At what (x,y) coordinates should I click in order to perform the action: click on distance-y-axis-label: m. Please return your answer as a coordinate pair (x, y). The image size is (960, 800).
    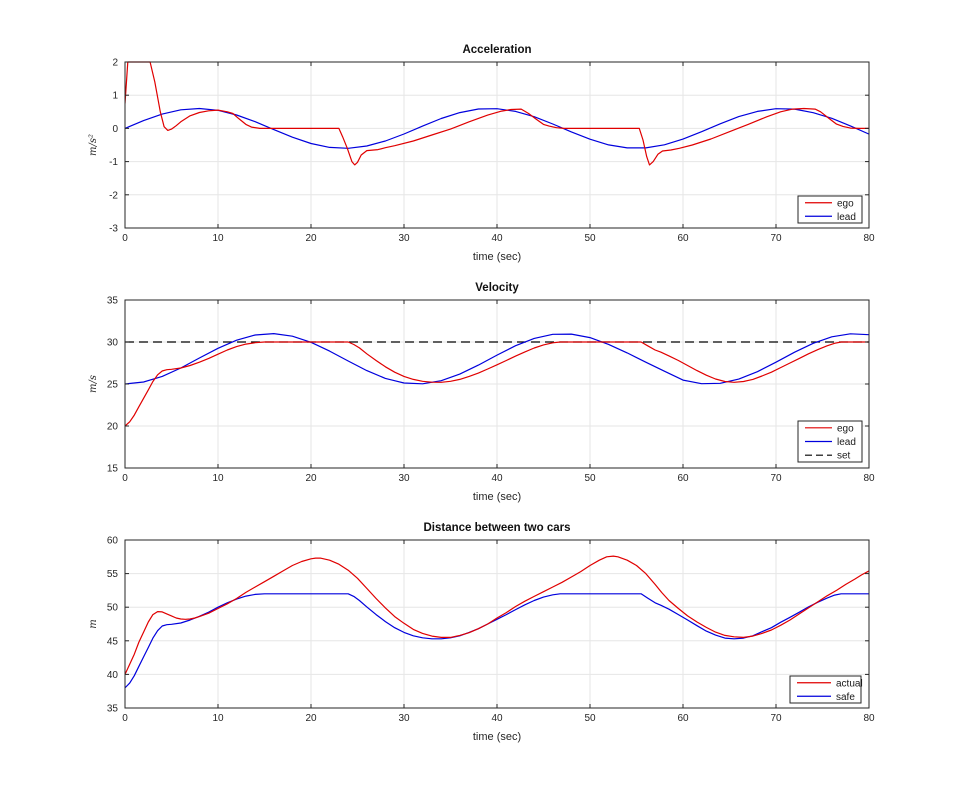
    Looking at the image, I should click on (93, 623).